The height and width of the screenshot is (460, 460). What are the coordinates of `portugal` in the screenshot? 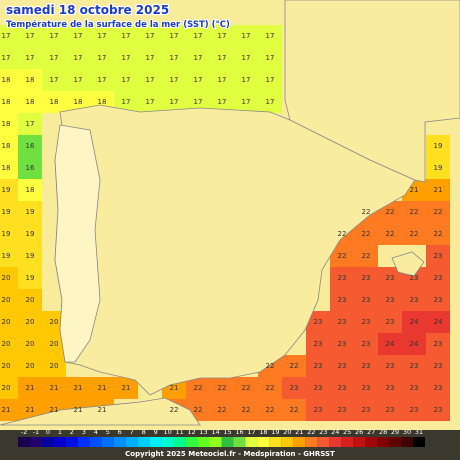 It's located at (77, 243).